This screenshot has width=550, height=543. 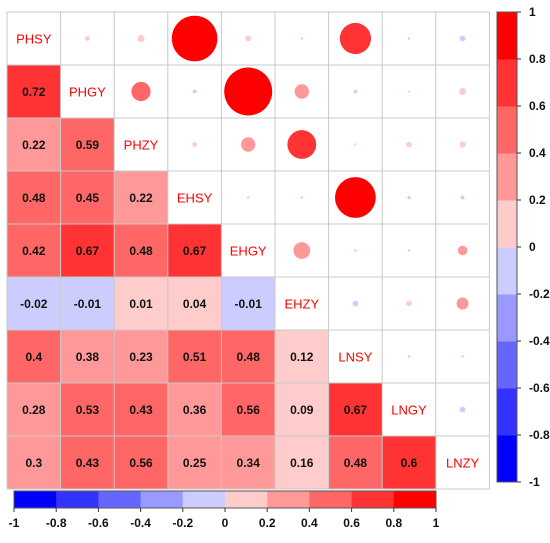 I want to click on variable-label: LNGY, so click(x=409, y=410).